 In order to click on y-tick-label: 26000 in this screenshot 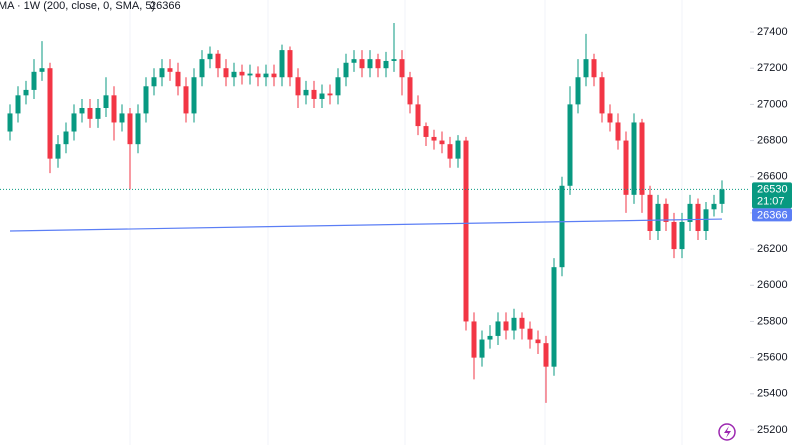, I will do `click(772, 285)`.